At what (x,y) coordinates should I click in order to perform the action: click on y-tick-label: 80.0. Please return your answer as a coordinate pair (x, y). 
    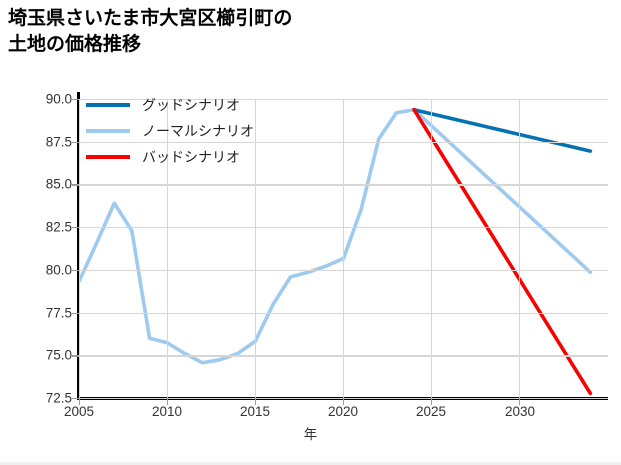
    Looking at the image, I should click on (58, 270).